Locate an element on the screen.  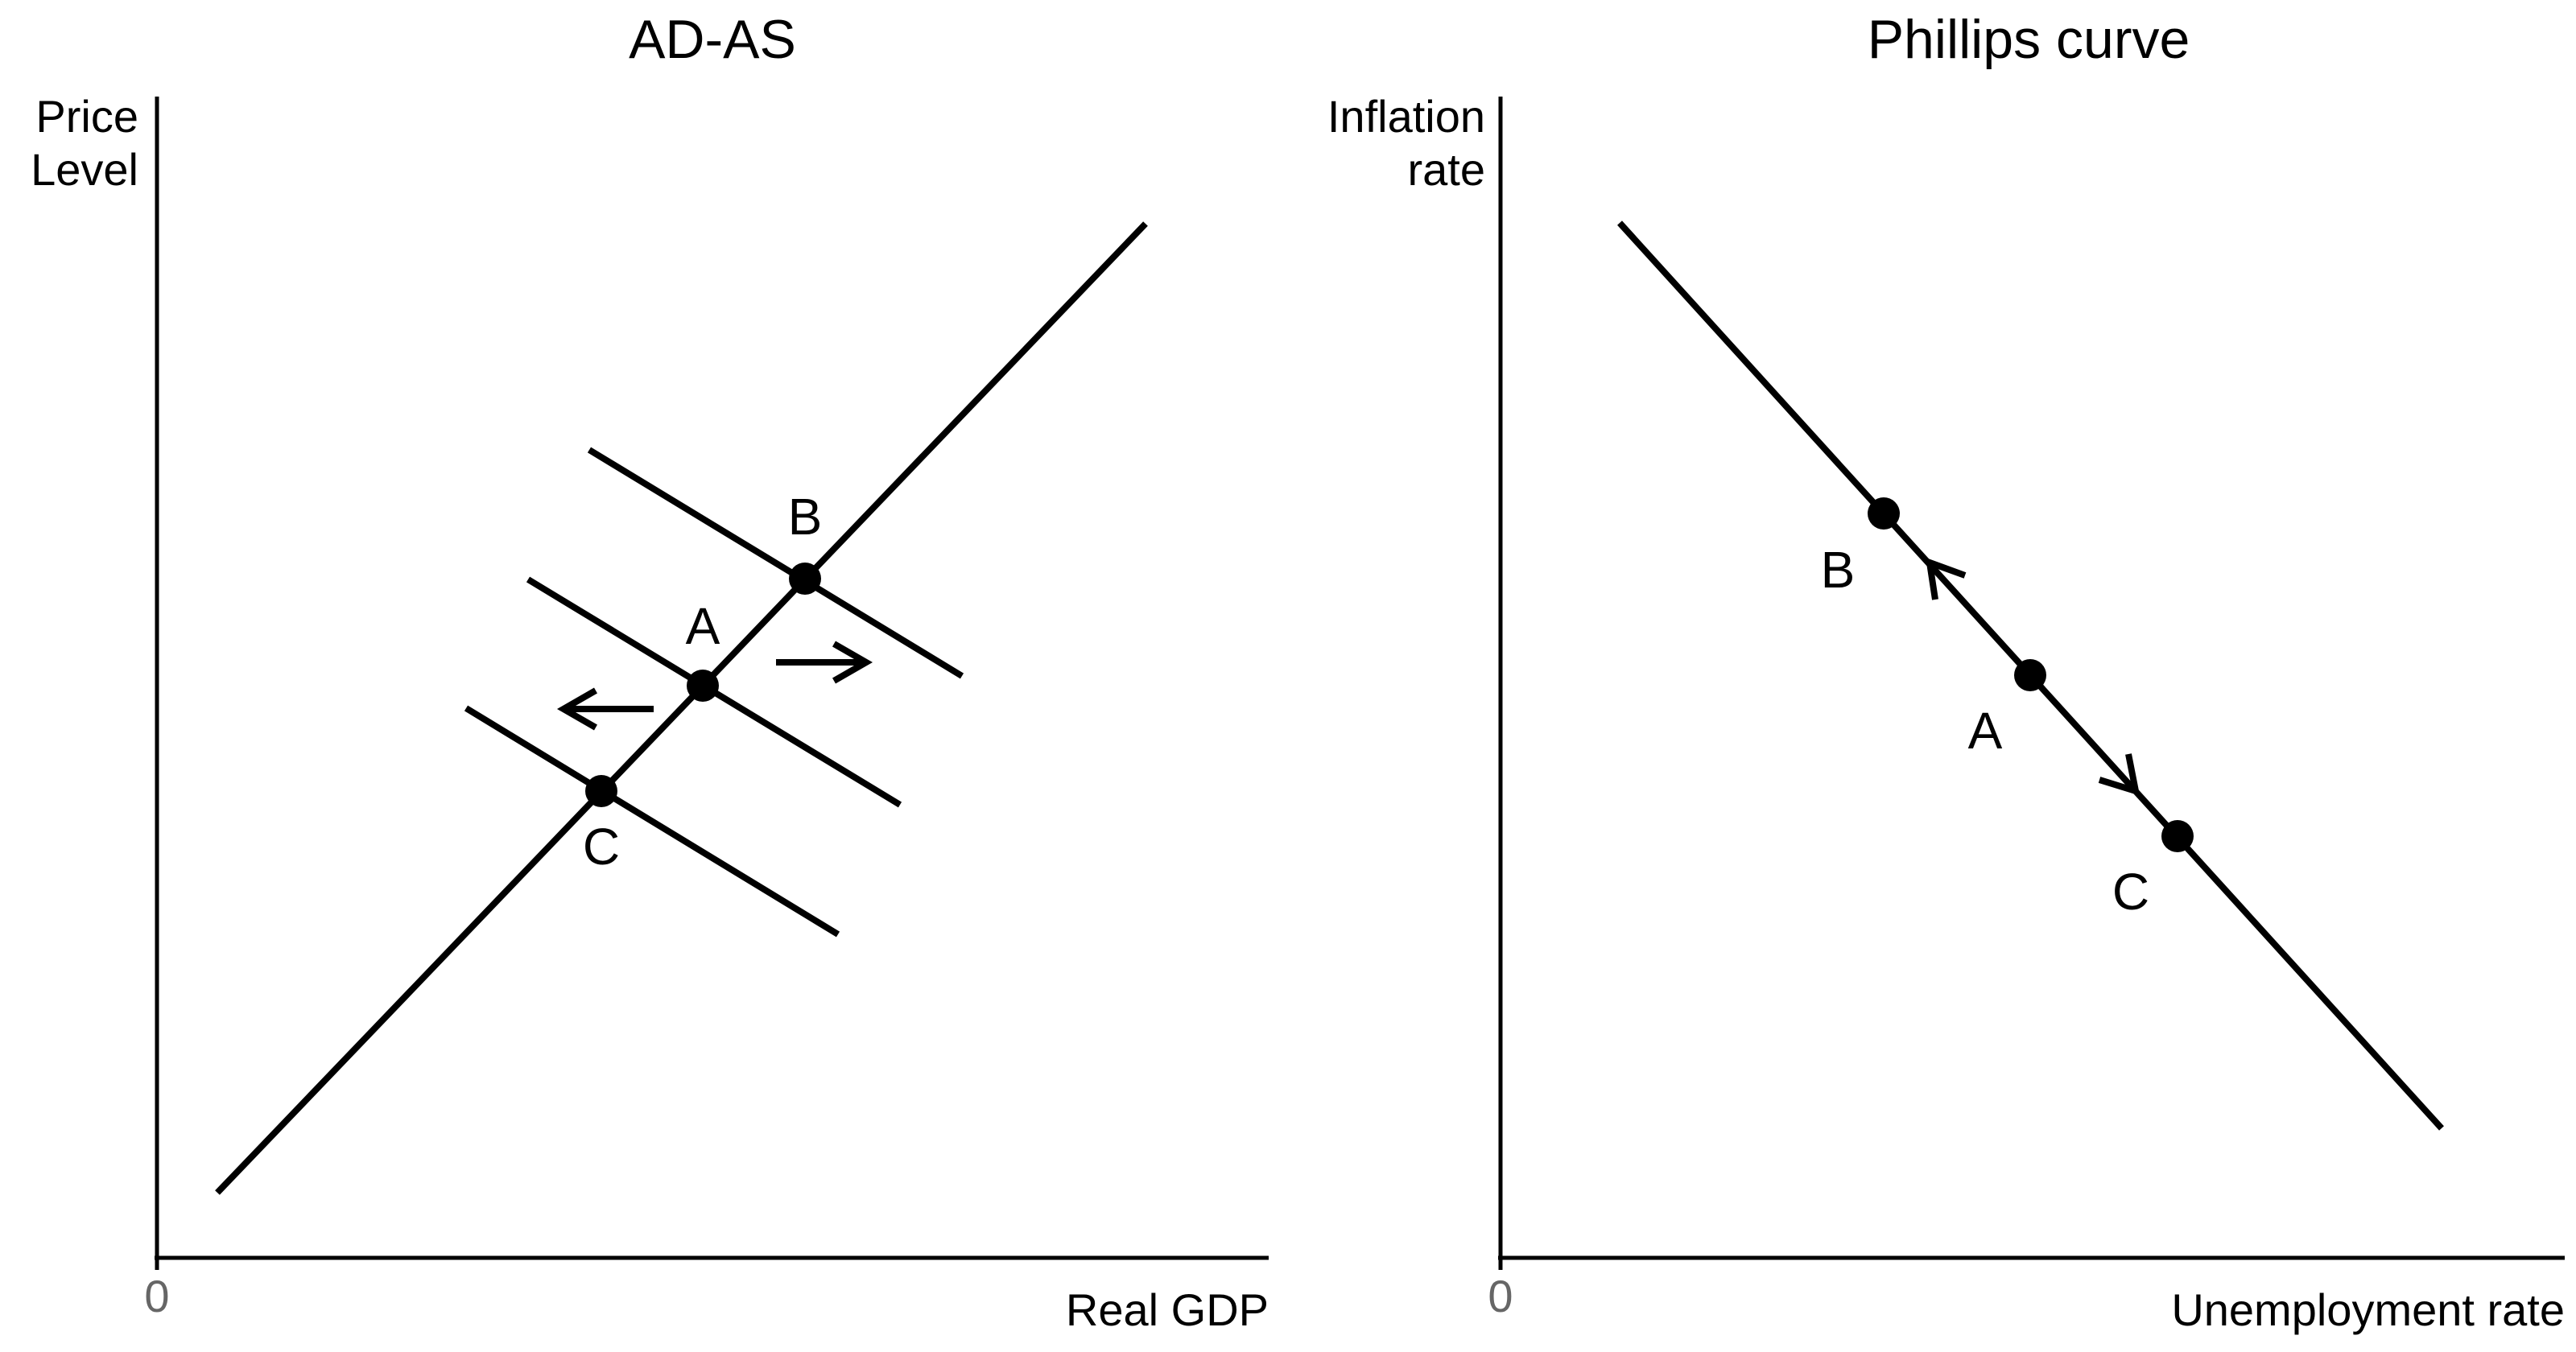
point-b-label-ad-as: B is located at coordinates (805, 517).